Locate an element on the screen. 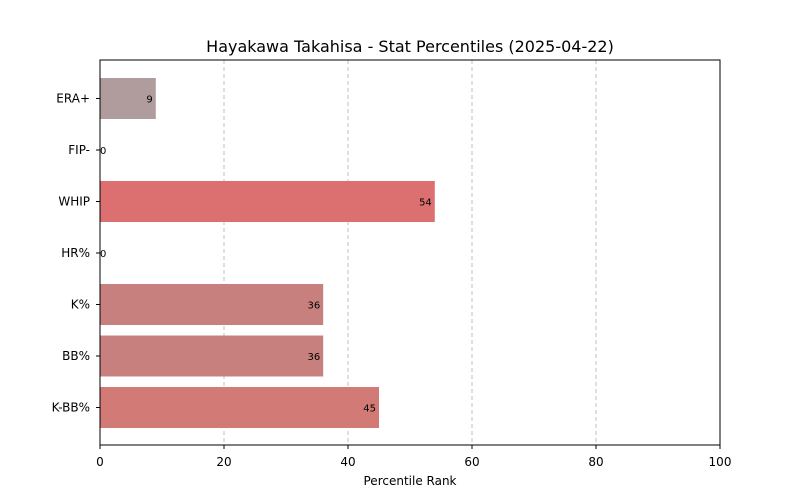 The height and width of the screenshot is (500, 800). y-tick-label: ERA+ is located at coordinates (73, 99).